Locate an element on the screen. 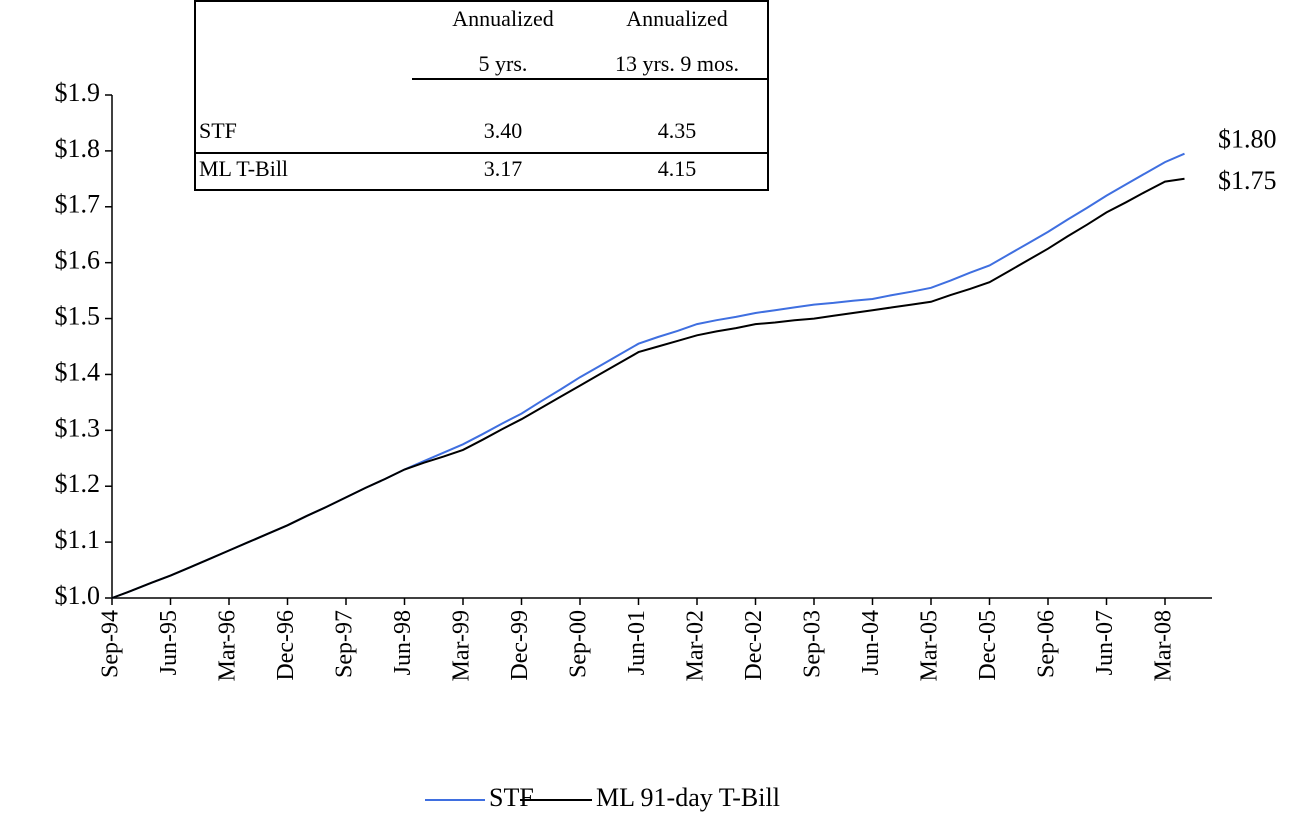 This screenshot has height=818, width=1299. x-tick-label: Sep-97 is located at coordinates (345, 644).